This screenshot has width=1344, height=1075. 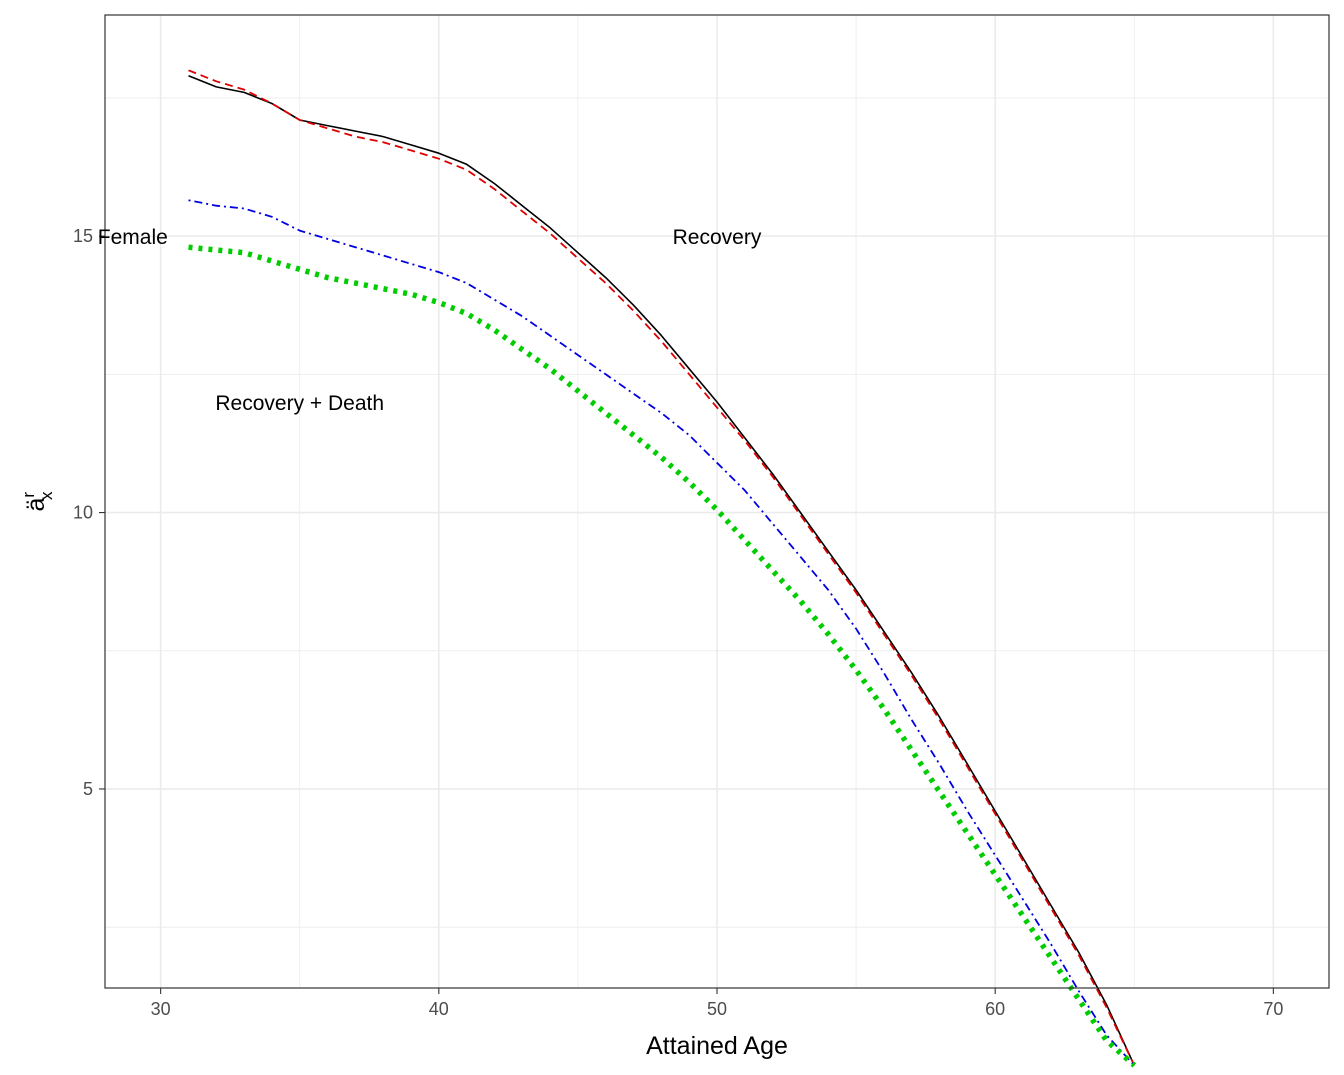 What do you see at coordinates (439, 1009) in the screenshot?
I see `x-tick-label: 40` at bounding box center [439, 1009].